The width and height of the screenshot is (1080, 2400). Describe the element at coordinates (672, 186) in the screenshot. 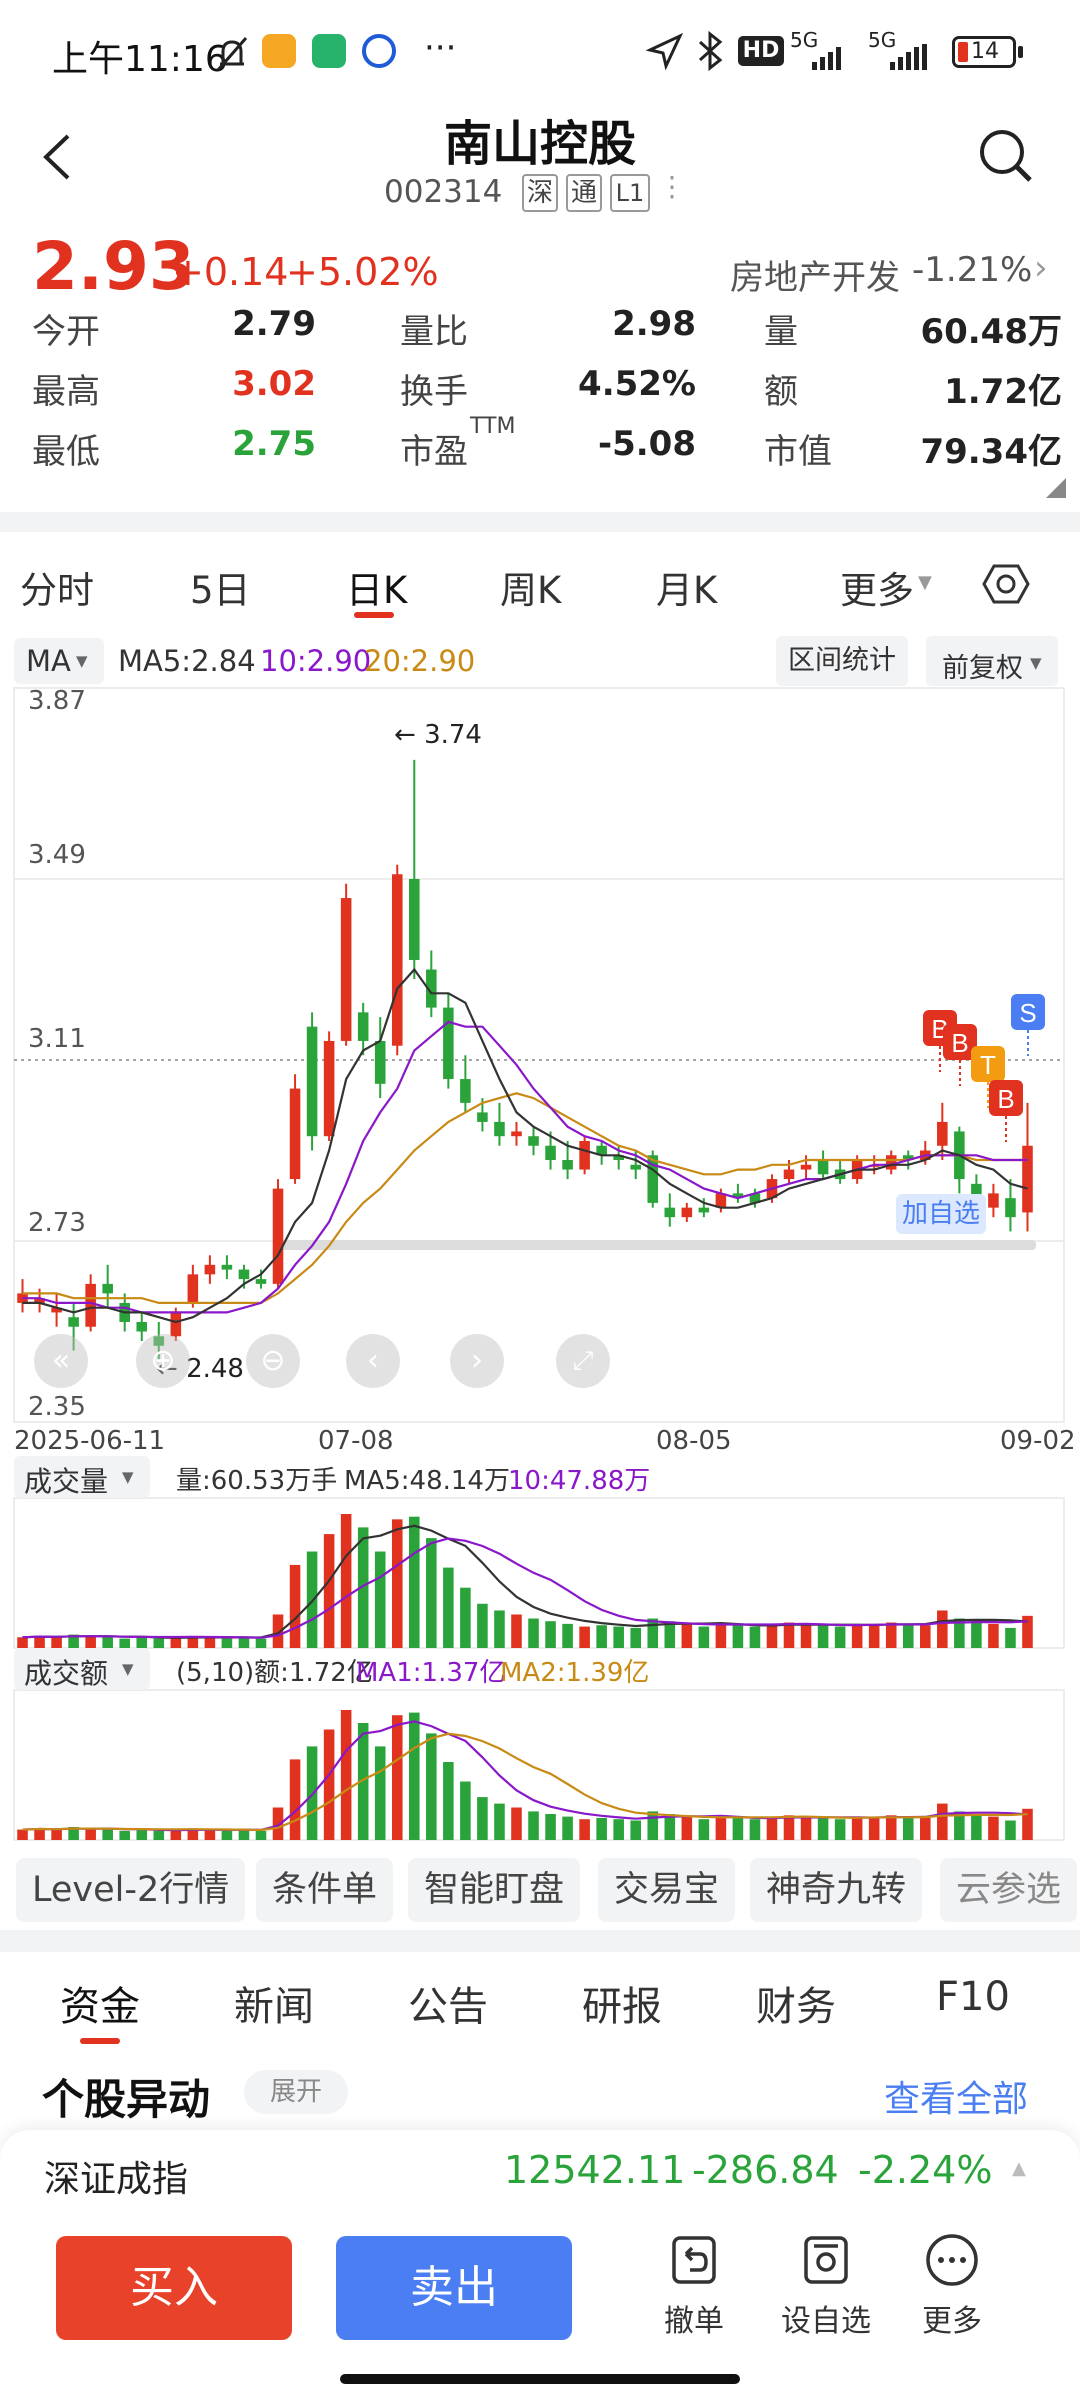

I see `tag-more-icon: ⋮` at that location.